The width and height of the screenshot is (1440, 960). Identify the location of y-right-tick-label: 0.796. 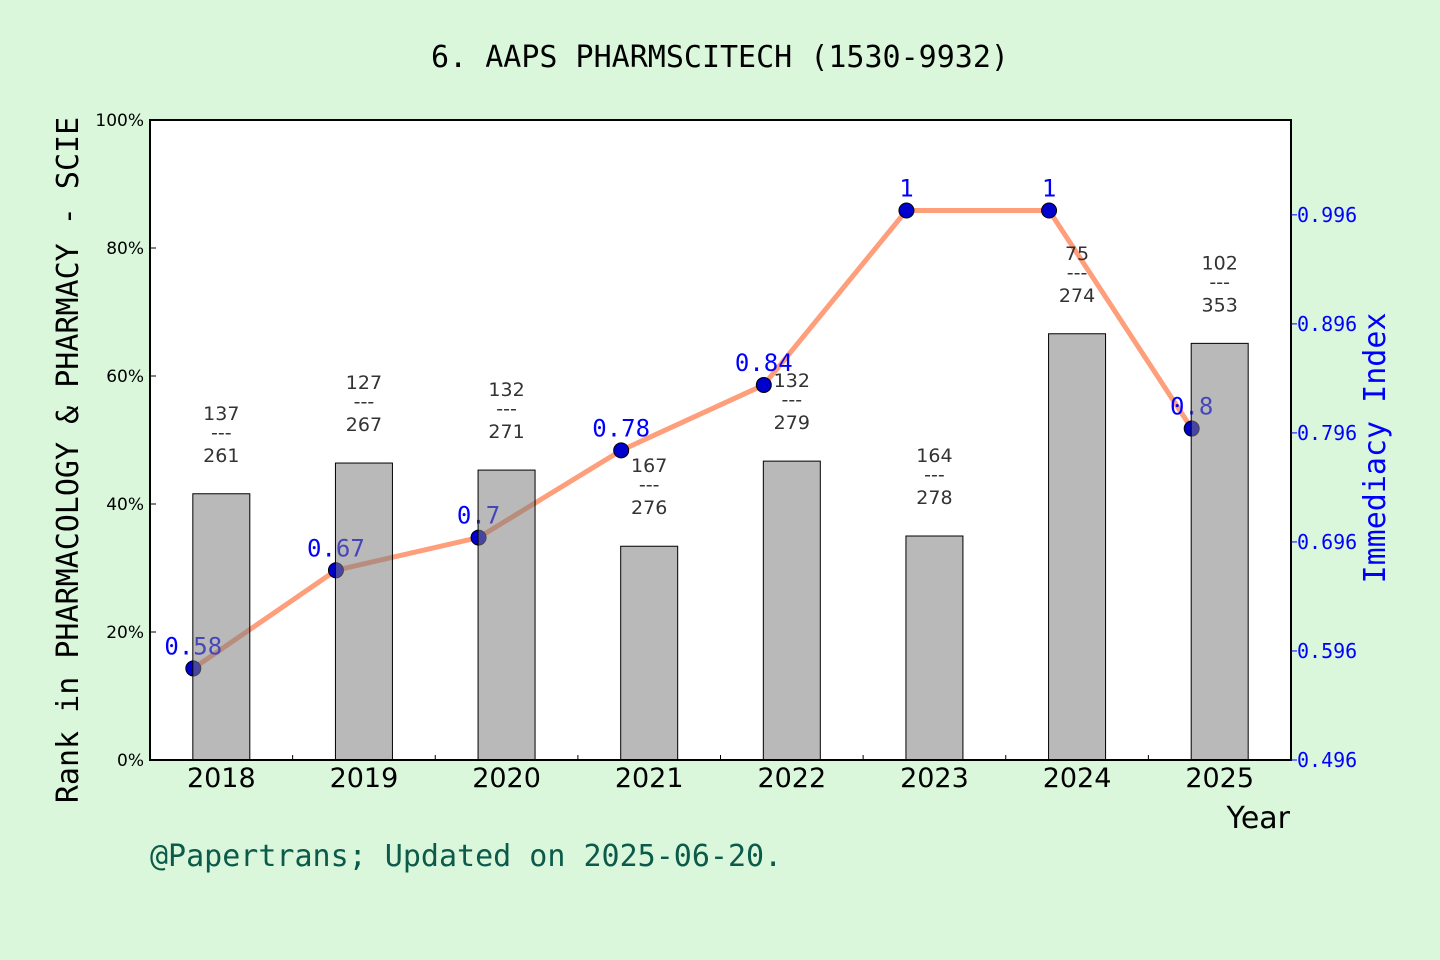
(1327, 433).